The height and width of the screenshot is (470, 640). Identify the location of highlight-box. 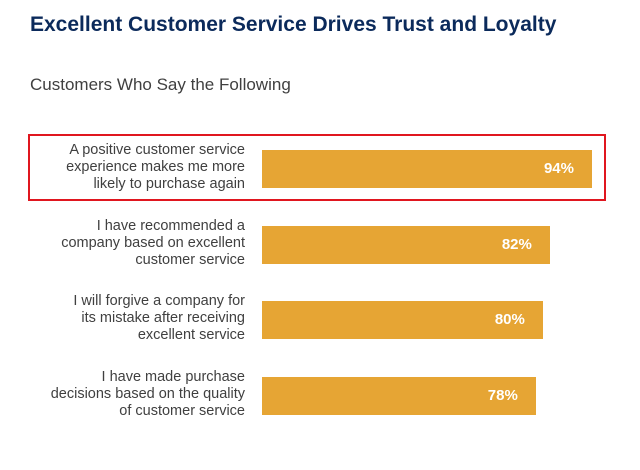
(317, 167).